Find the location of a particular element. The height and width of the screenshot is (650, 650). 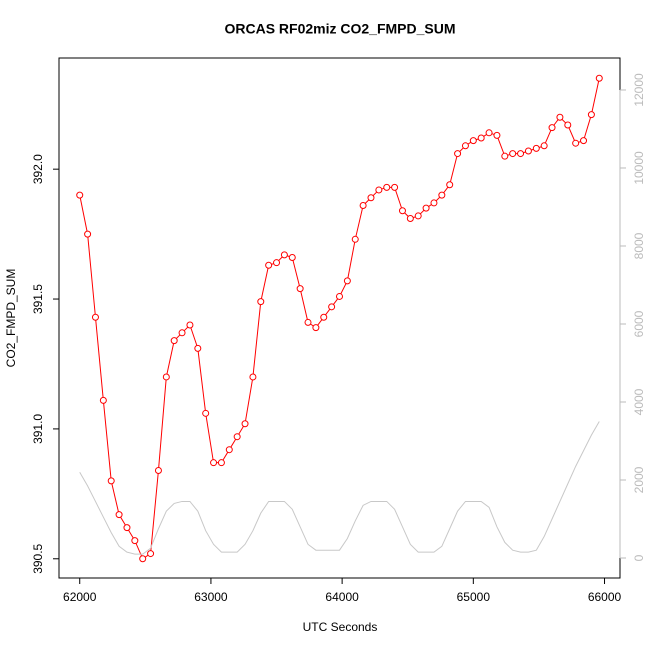

x-tick-label: 64000 is located at coordinates (342, 597).